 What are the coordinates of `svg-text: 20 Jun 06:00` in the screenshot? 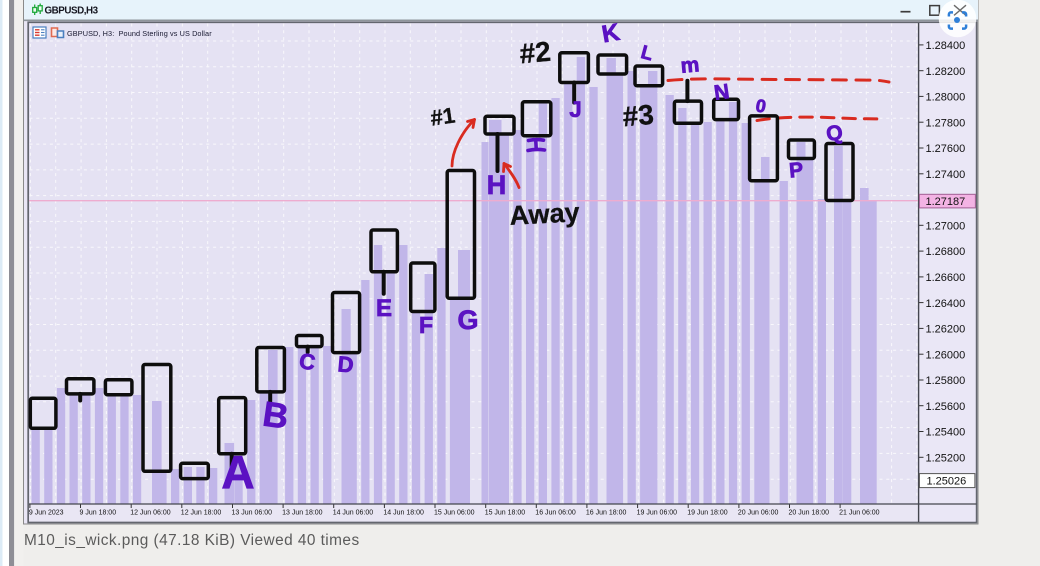 It's located at (758, 513).